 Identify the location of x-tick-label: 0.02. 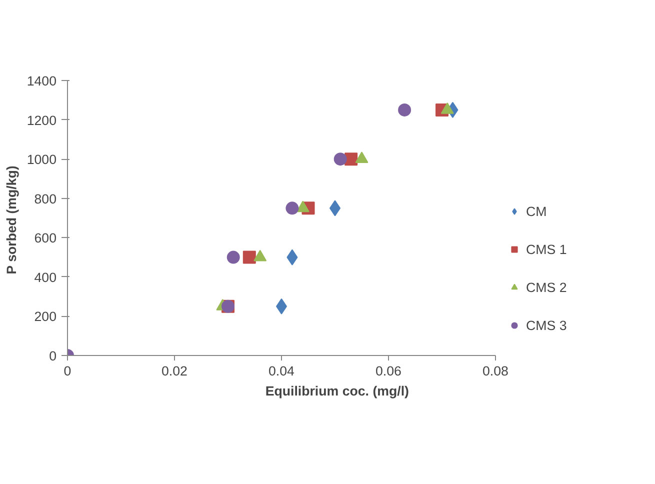
(175, 371).